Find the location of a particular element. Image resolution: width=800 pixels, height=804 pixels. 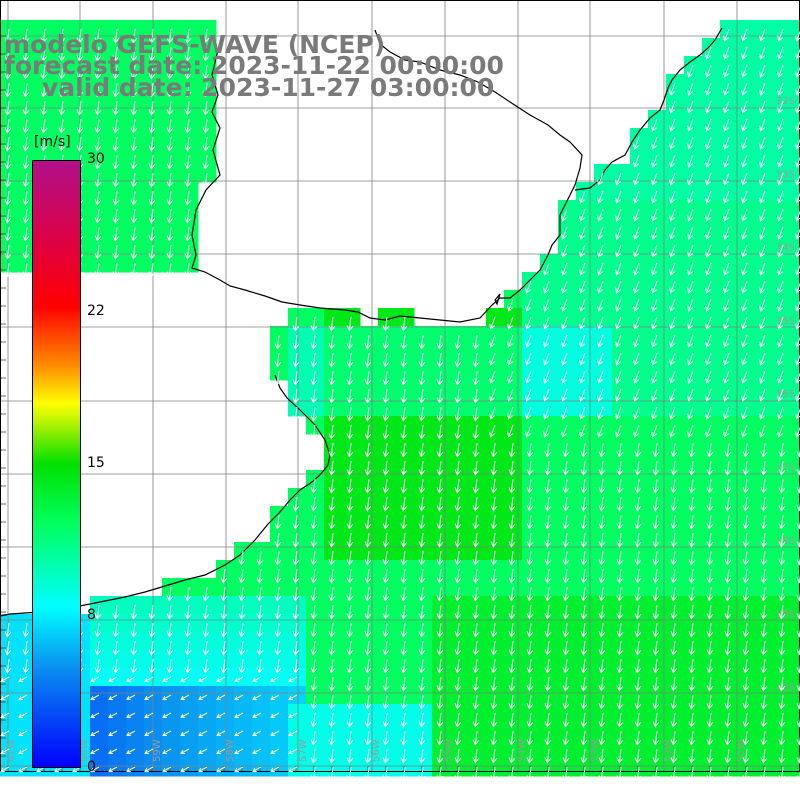

colorbar-tick: 30 is located at coordinates (96, 159).